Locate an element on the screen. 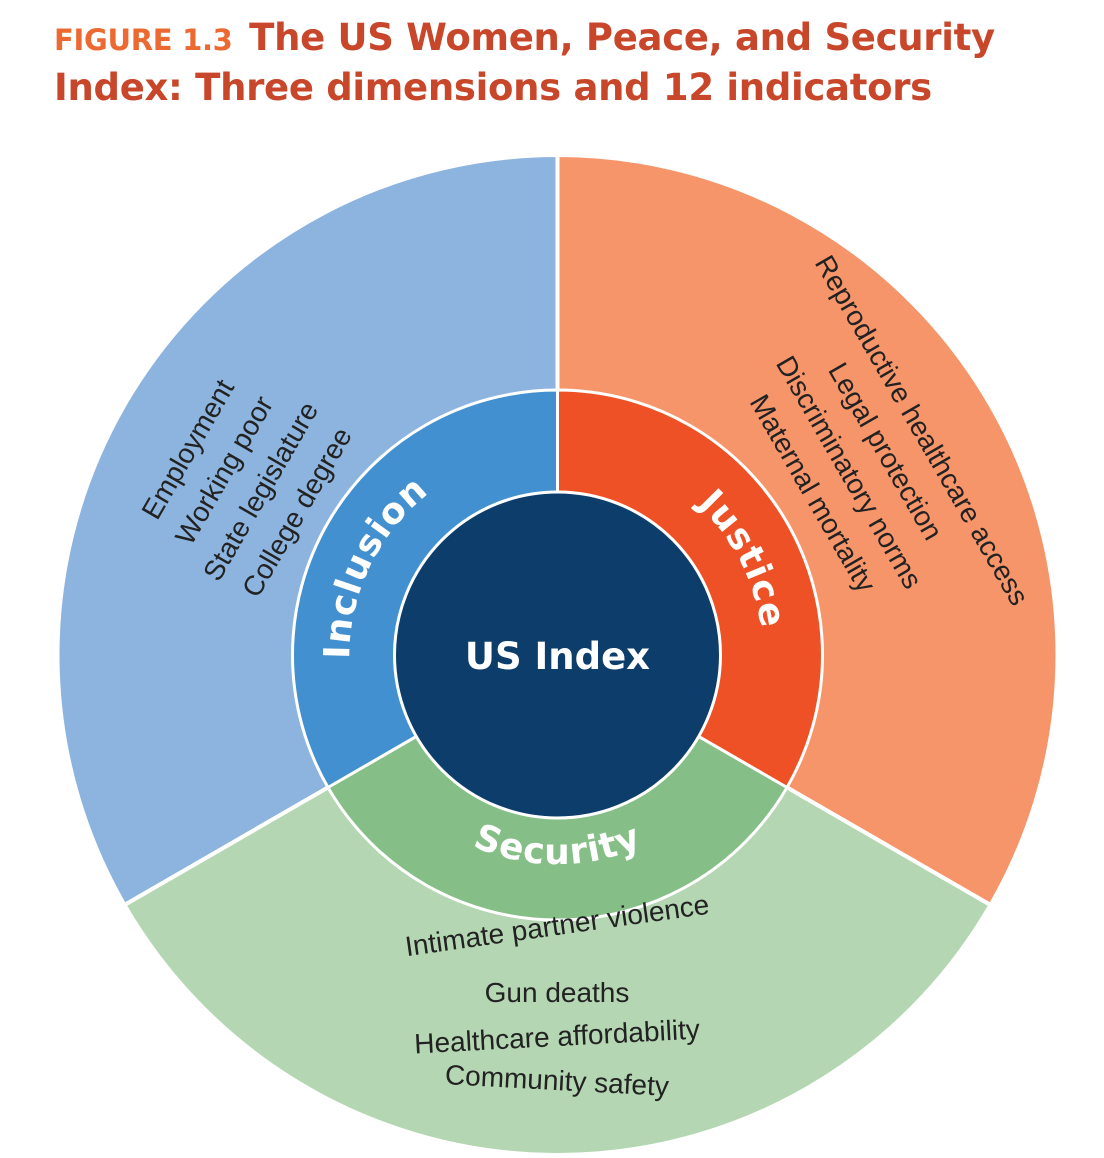 The image size is (1104, 1158). title-text-1: The US Women, Peace, and Security is located at coordinates (622, 37).